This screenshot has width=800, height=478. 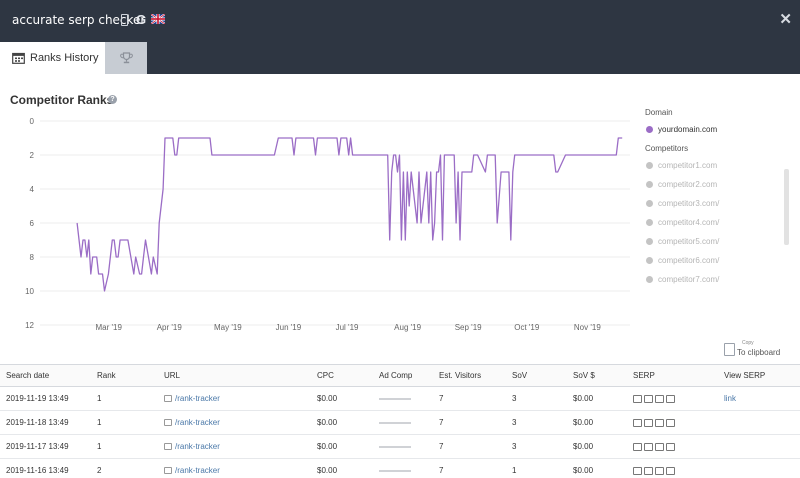 What do you see at coordinates (682, 279) in the screenshot?
I see `legend-item-competitor: competitor7.com/` at bounding box center [682, 279].